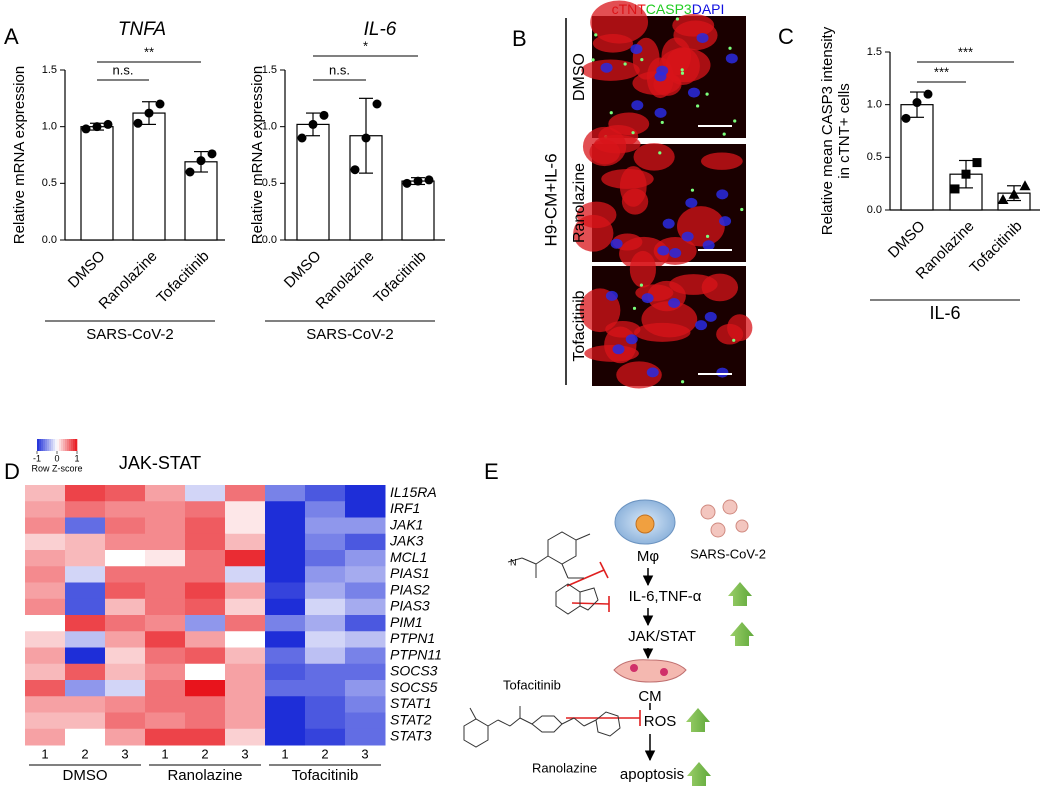 Image resolution: width=1050 pixels, height=796 pixels. What do you see at coordinates (519, 38) in the screenshot?
I see `panel-letter: B` at bounding box center [519, 38].